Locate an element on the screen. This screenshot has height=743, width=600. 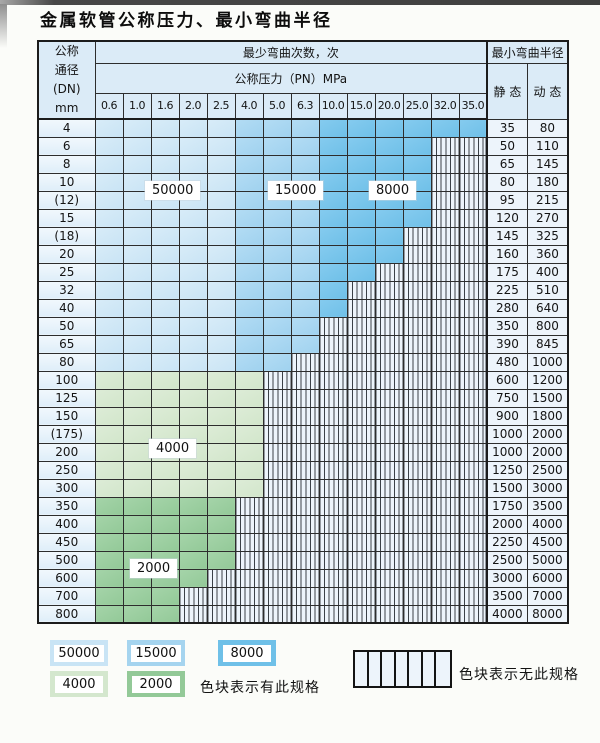
dynamic-radius-cell: 110 is located at coordinates (547, 146).